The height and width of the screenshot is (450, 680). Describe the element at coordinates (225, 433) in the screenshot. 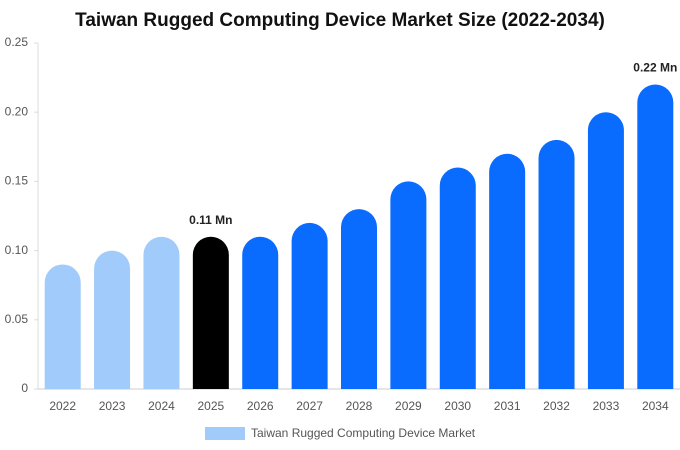

I see `legend-swatch` at that location.